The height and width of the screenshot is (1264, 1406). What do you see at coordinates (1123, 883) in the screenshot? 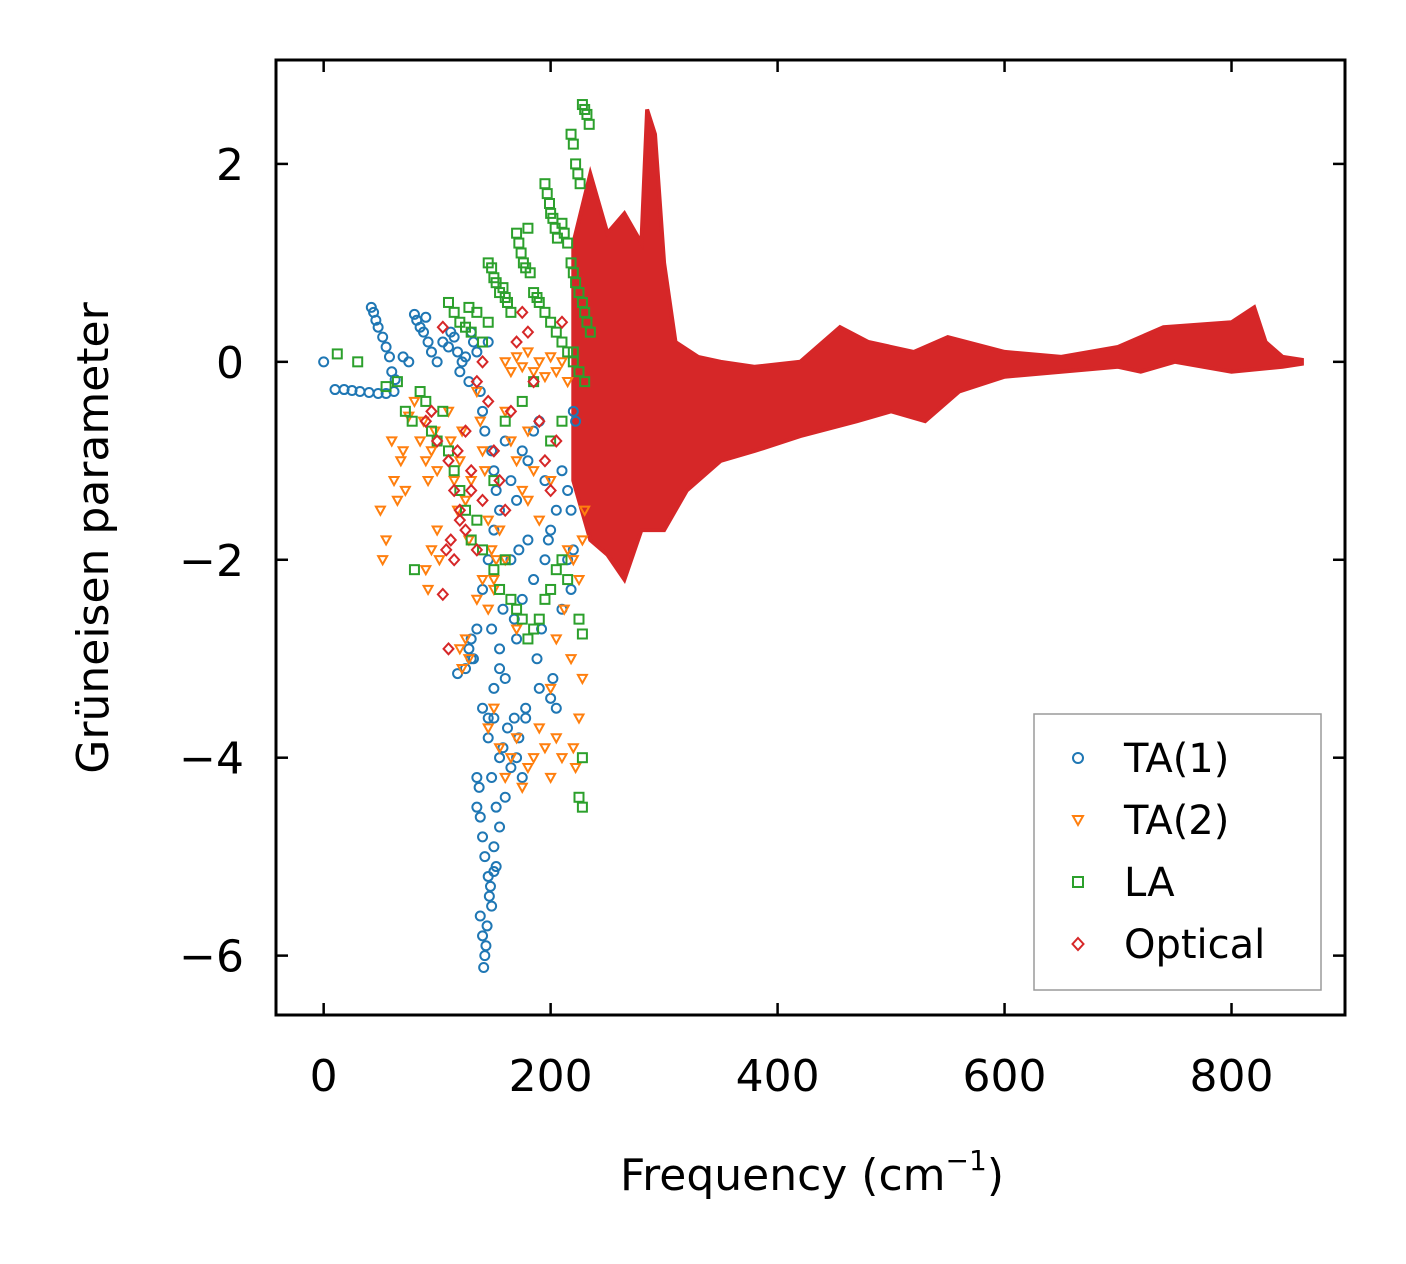
I see `legend-item: LA` at bounding box center [1123, 883].